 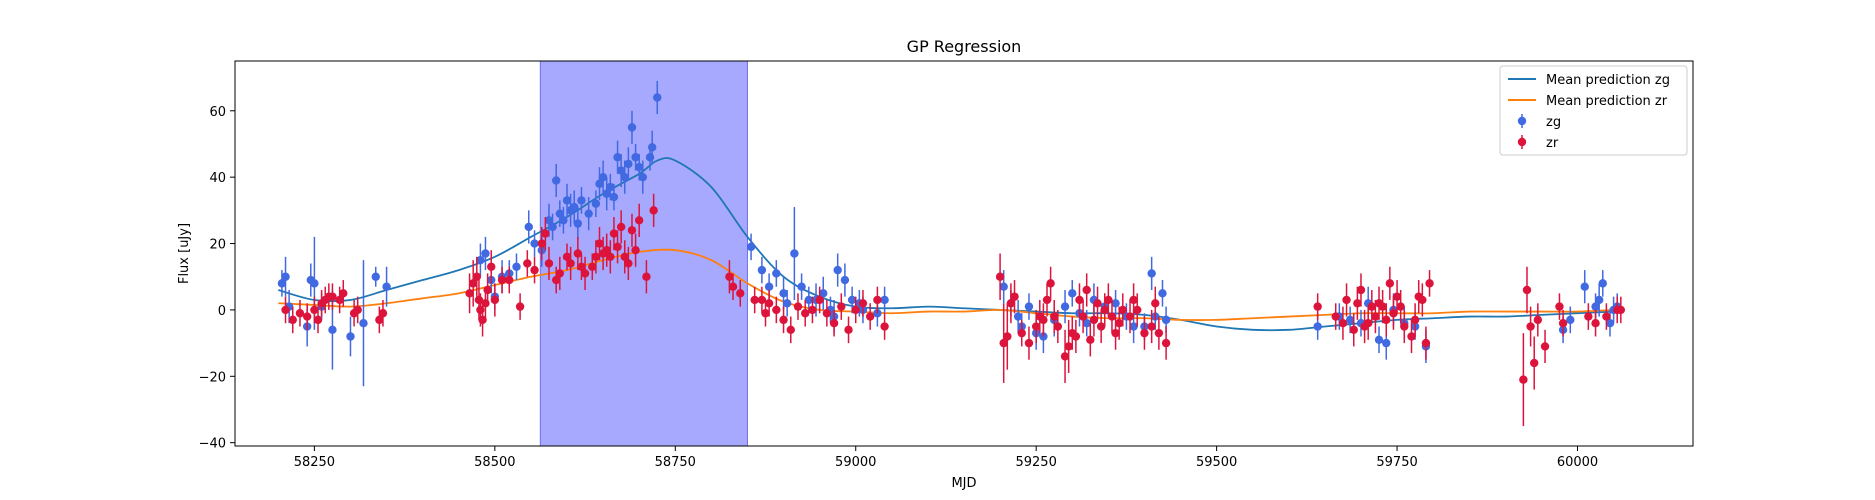 I want to click on legend-item-mean-prediction-zg: Mean prediction zg, so click(x=1589, y=80).